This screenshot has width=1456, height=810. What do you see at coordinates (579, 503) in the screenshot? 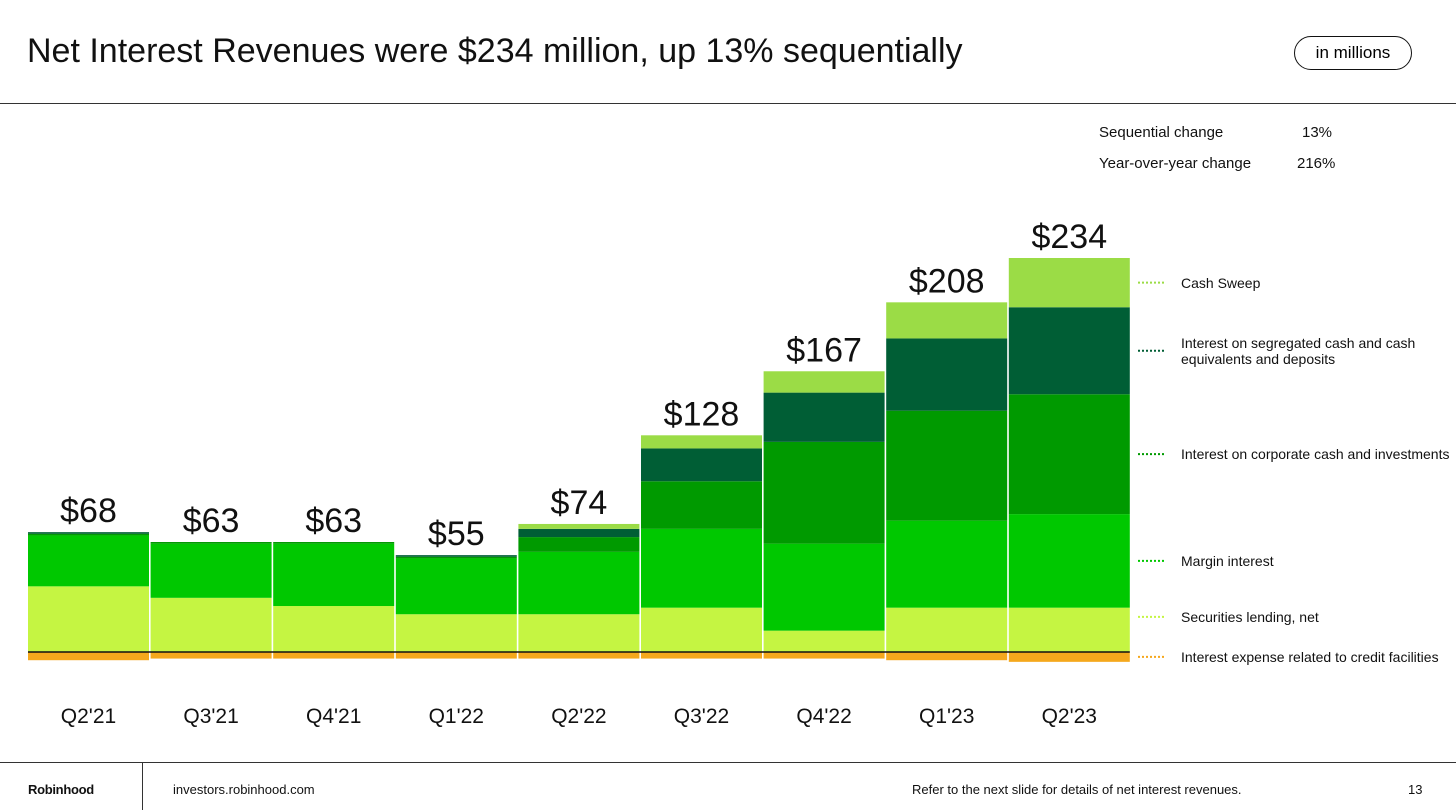
I see `total-label: $74` at bounding box center [579, 503].